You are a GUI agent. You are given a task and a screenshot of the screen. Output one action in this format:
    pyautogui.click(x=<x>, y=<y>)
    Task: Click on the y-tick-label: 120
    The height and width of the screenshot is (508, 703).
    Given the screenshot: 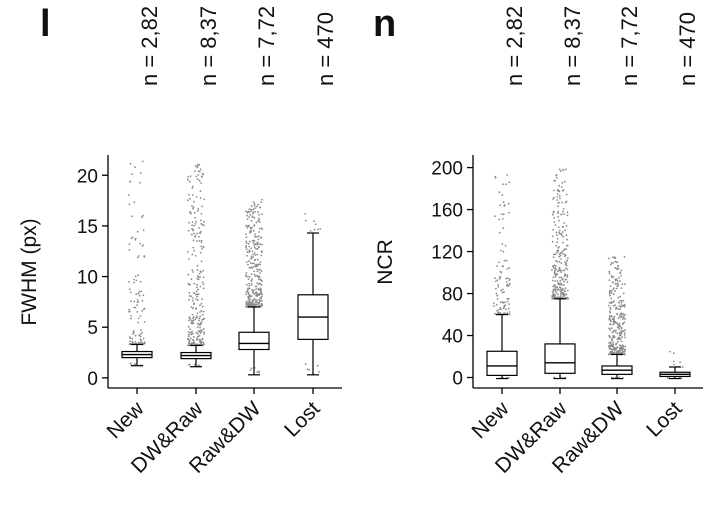 What is the action you would take?
    pyautogui.click(x=447, y=253)
    